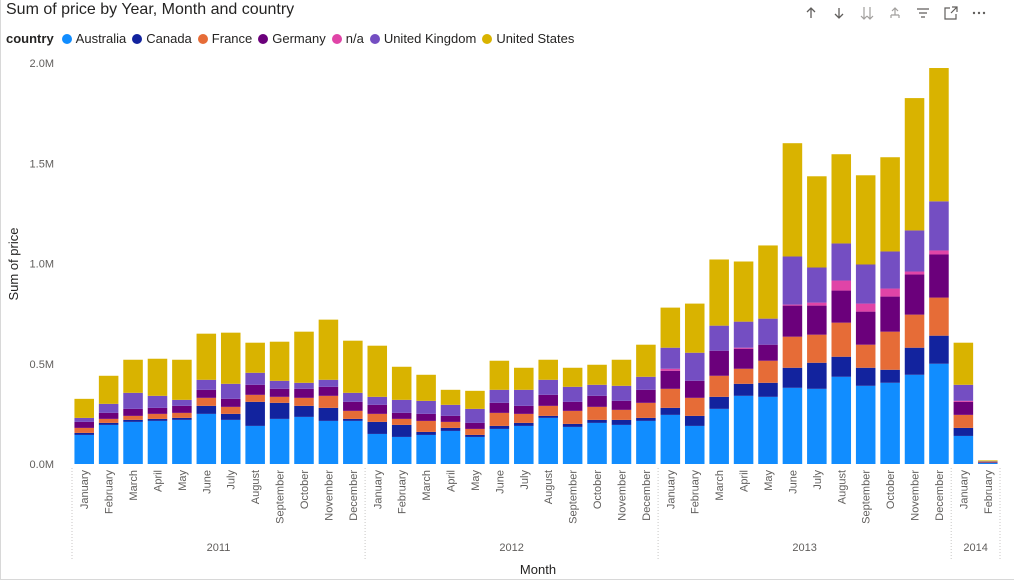 The width and height of the screenshot is (1015, 581). What do you see at coordinates (839, 13) in the screenshot?
I see `sort-descending-icon` at bounding box center [839, 13].